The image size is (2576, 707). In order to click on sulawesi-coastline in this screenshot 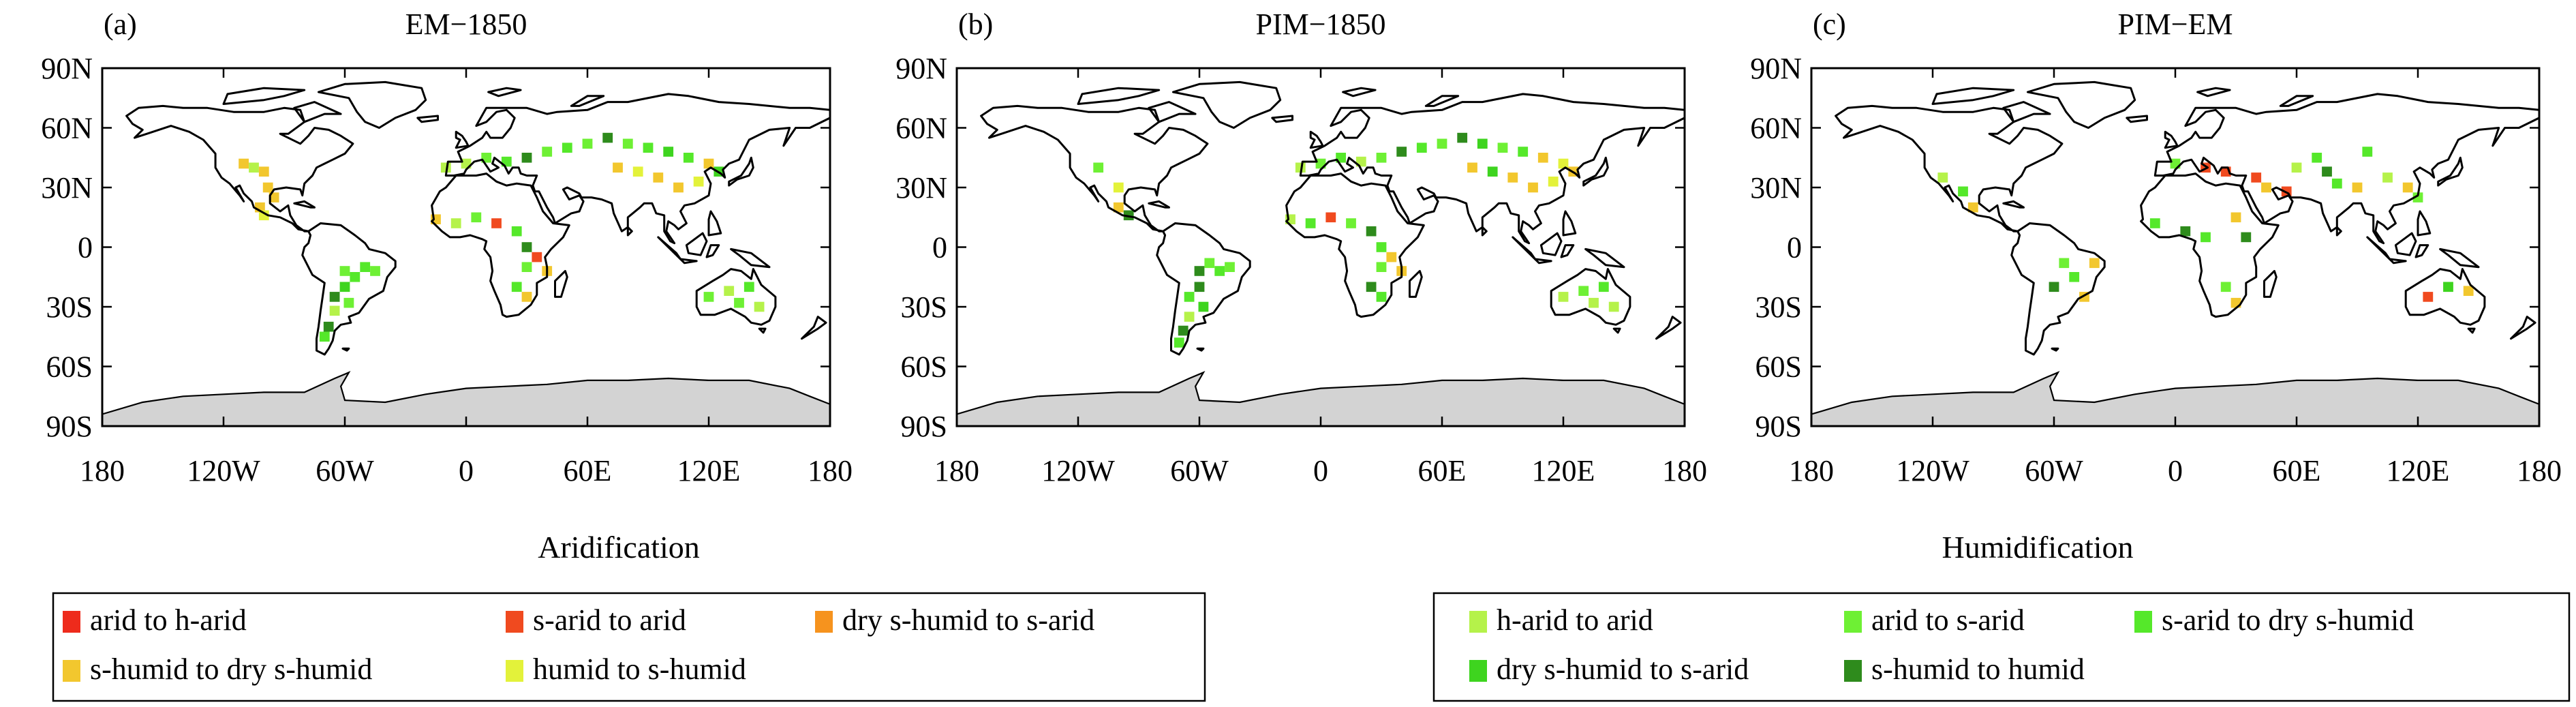, I will do `click(713, 251)`.